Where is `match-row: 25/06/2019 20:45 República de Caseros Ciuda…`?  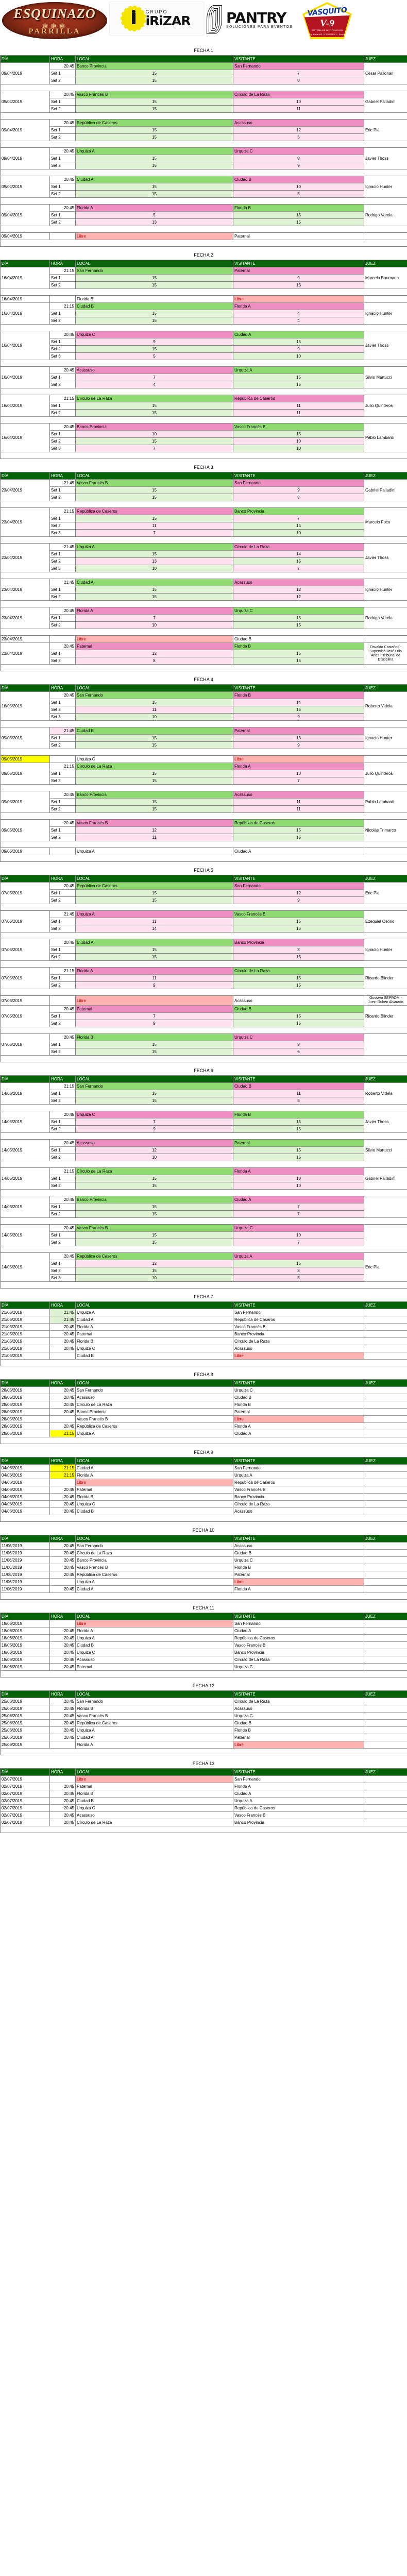
match-row: 25/06/2019 20:45 República de Caseros Ciuda… is located at coordinates (203, 1723).